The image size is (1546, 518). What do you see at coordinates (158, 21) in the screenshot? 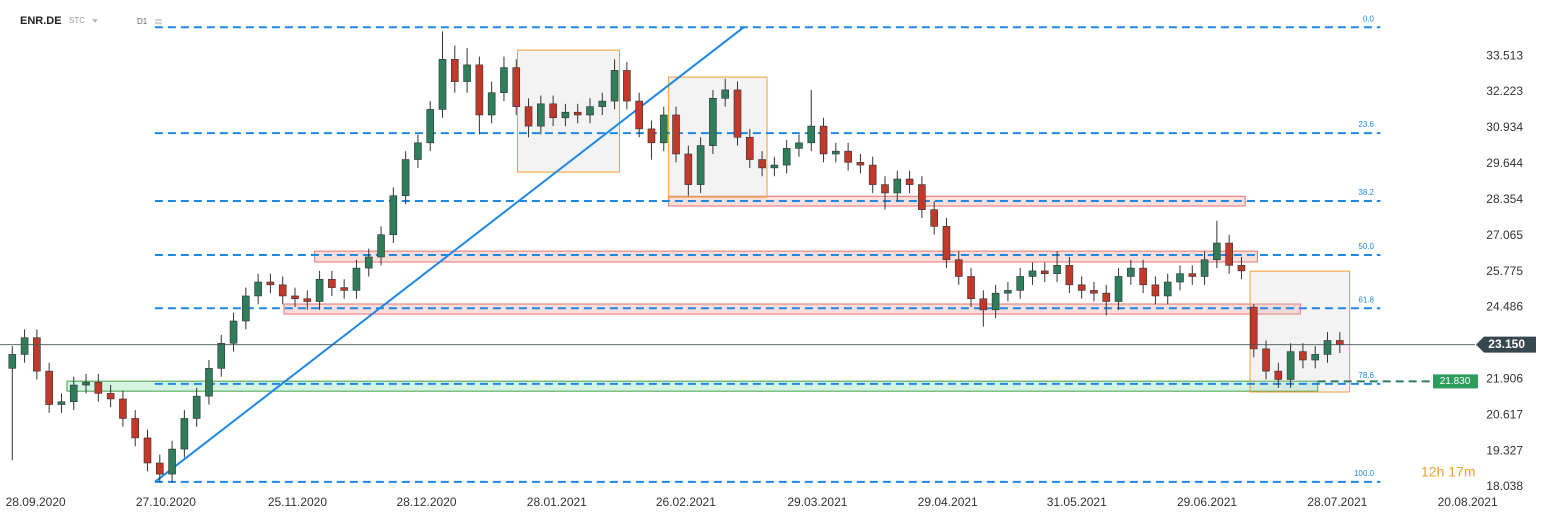
I see `timeframe-icon` at bounding box center [158, 21].